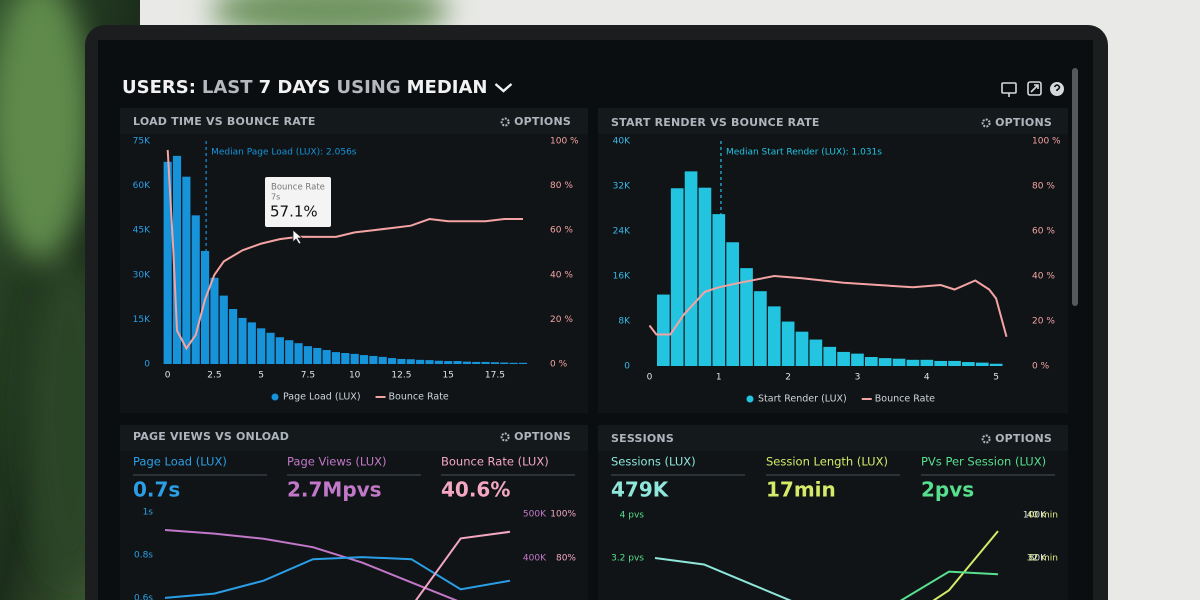 The width and height of the screenshot is (1200, 600). Describe the element at coordinates (632, 516) in the screenshot. I see `y-tick-label: 4 pvs` at that location.